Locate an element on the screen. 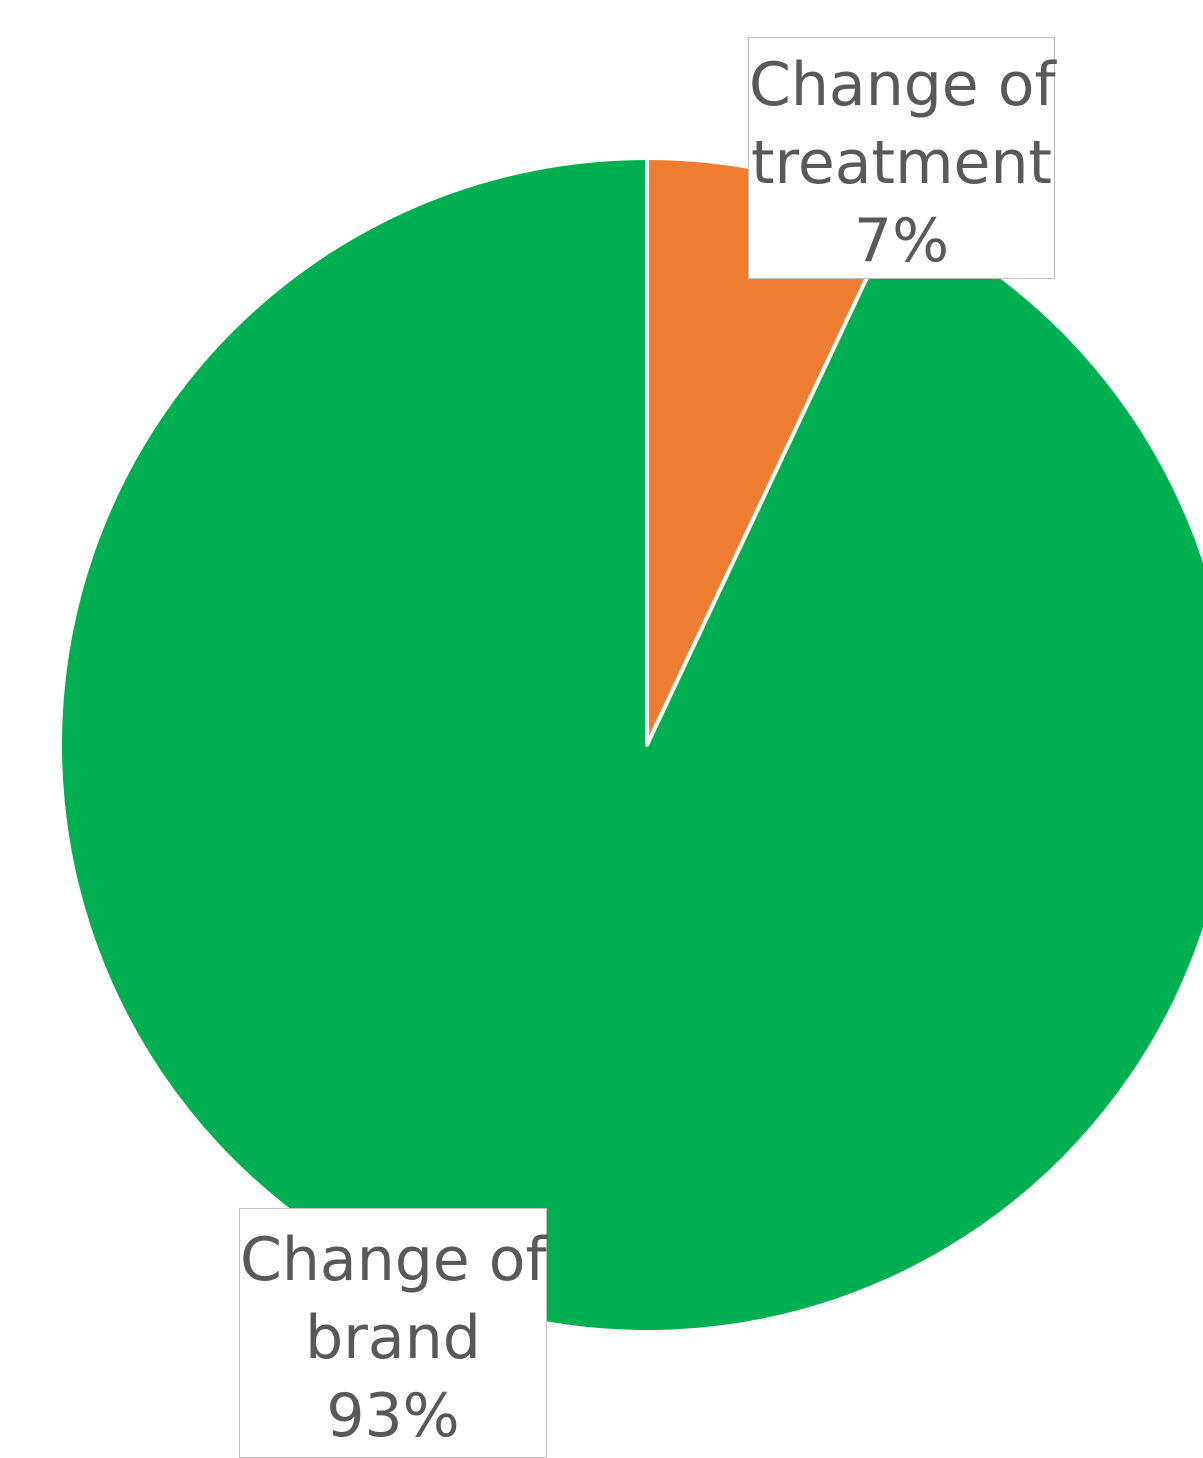  data-label-category-line-2: treatment is located at coordinates (901, 163).